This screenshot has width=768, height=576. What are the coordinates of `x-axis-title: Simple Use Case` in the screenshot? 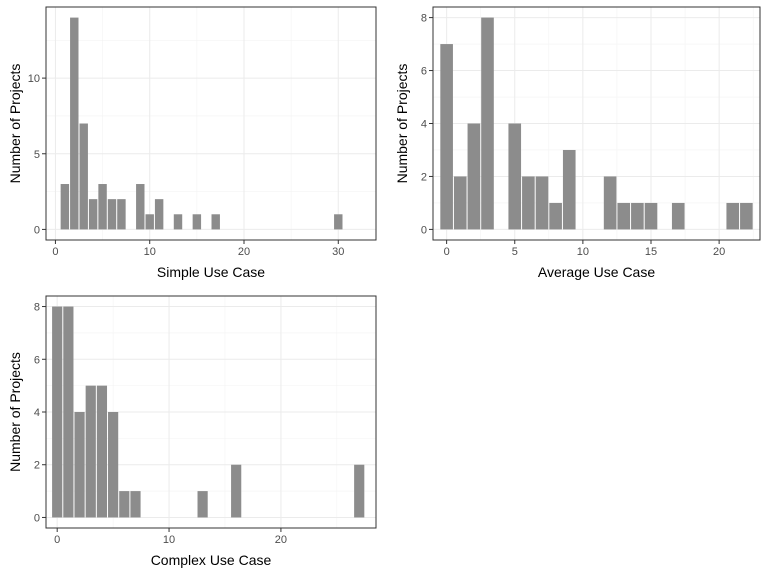 It's located at (211, 272).